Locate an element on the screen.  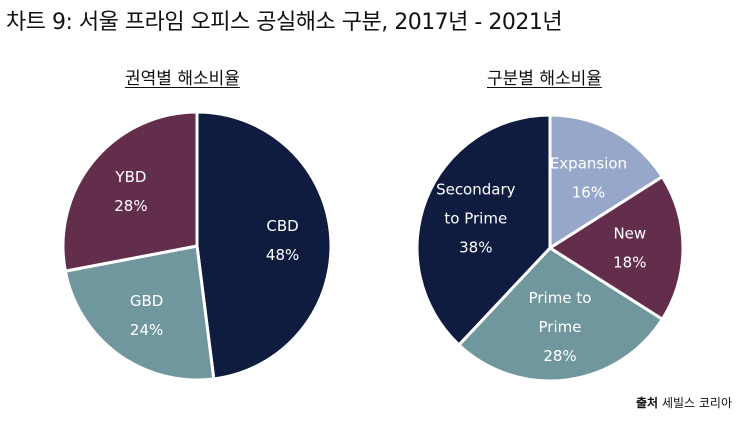
left-pie-title: 권역별 해소비율 is located at coordinates (182, 79).